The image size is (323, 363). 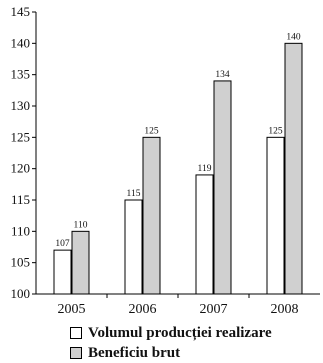 What do you see at coordinates (21, 42) in the screenshot?
I see `y-tick-label: 140` at bounding box center [21, 42].